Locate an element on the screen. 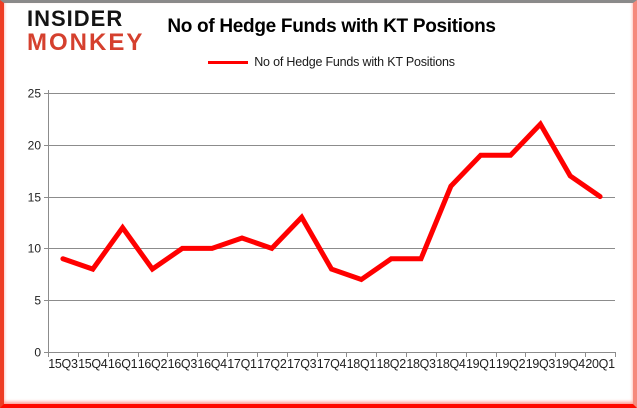 Image resolution: width=637 pixels, height=408 pixels. x-tick-label: 16Q1 is located at coordinates (123, 364).